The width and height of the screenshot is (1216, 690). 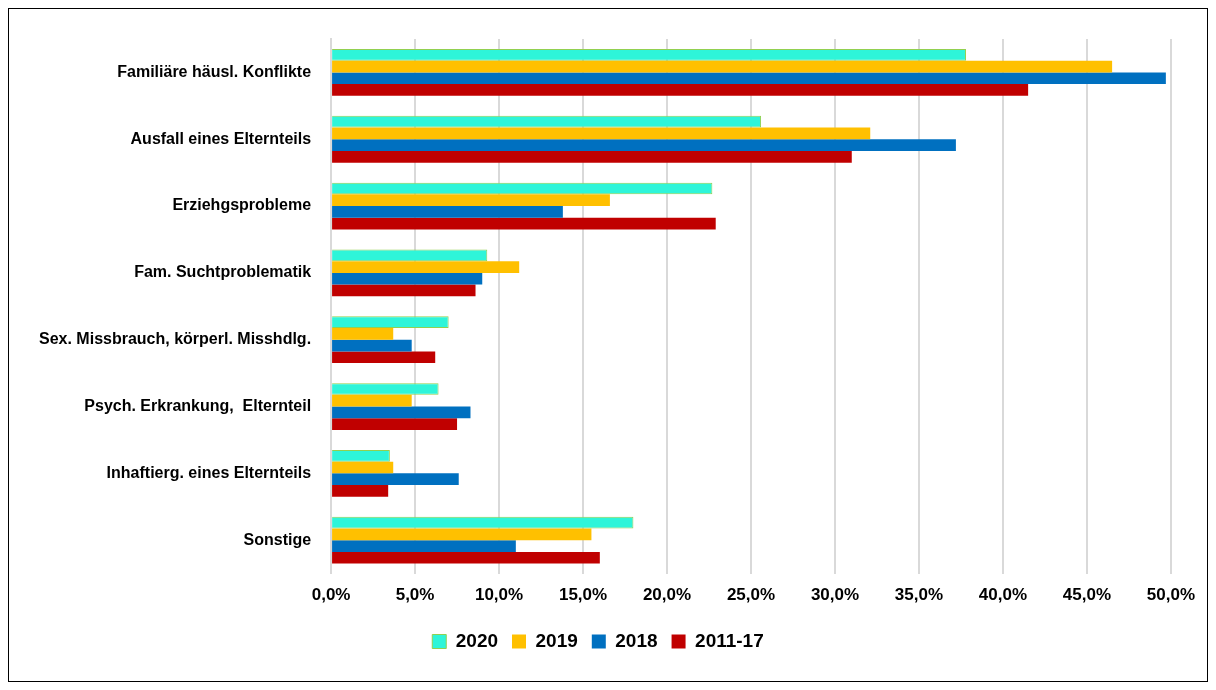 What do you see at coordinates (198, 405) in the screenshot?
I see `y-tick-label: Psych. Erkrankung, Elternteil` at bounding box center [198, 405].